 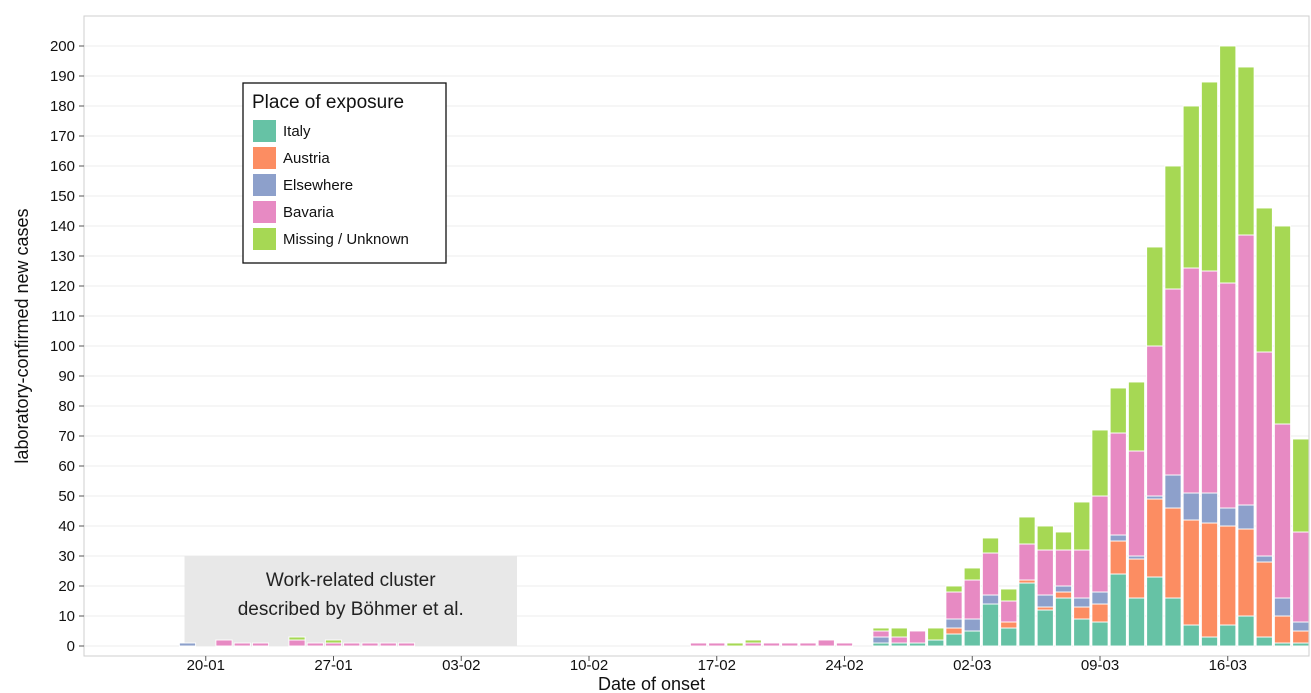 I want to click on y-tick-label: 110, so click(x=63, y=316).